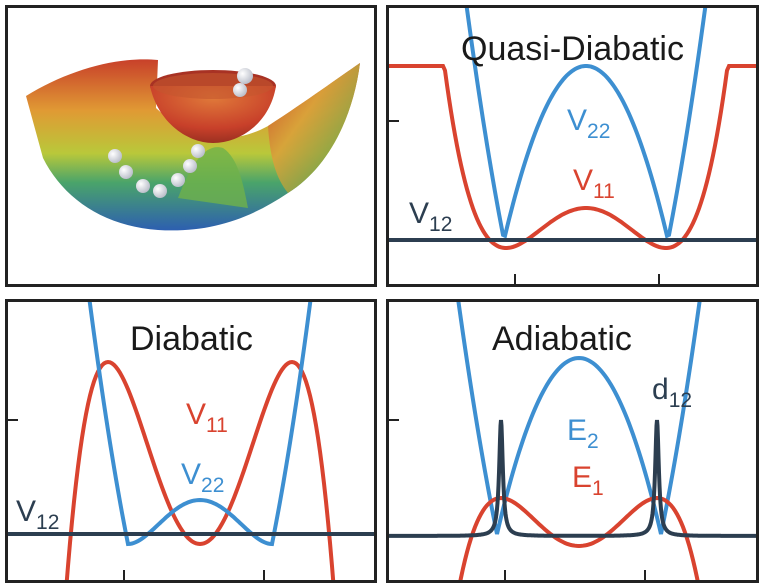  I want to click on v11-curve, so click(200, 469).